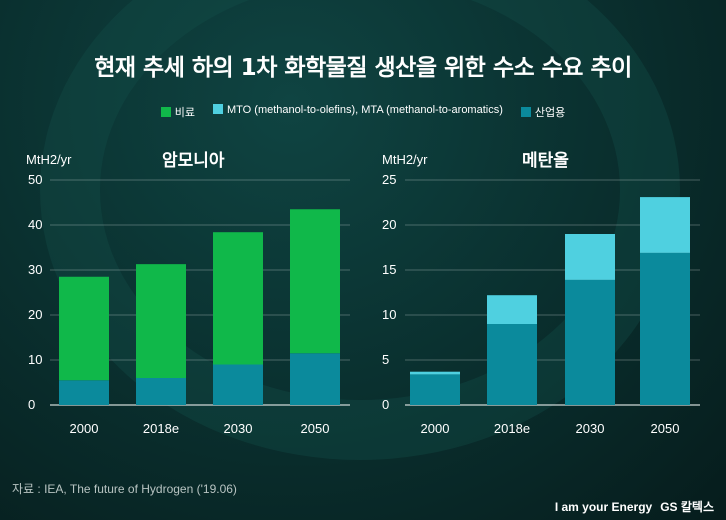 The height and width of the screenshot is (520, 726). What do you see at coordinates (545, 161) in the screenshot?
I see `chart-title-methanol: 메탄올` at bounding box center [545, 161].